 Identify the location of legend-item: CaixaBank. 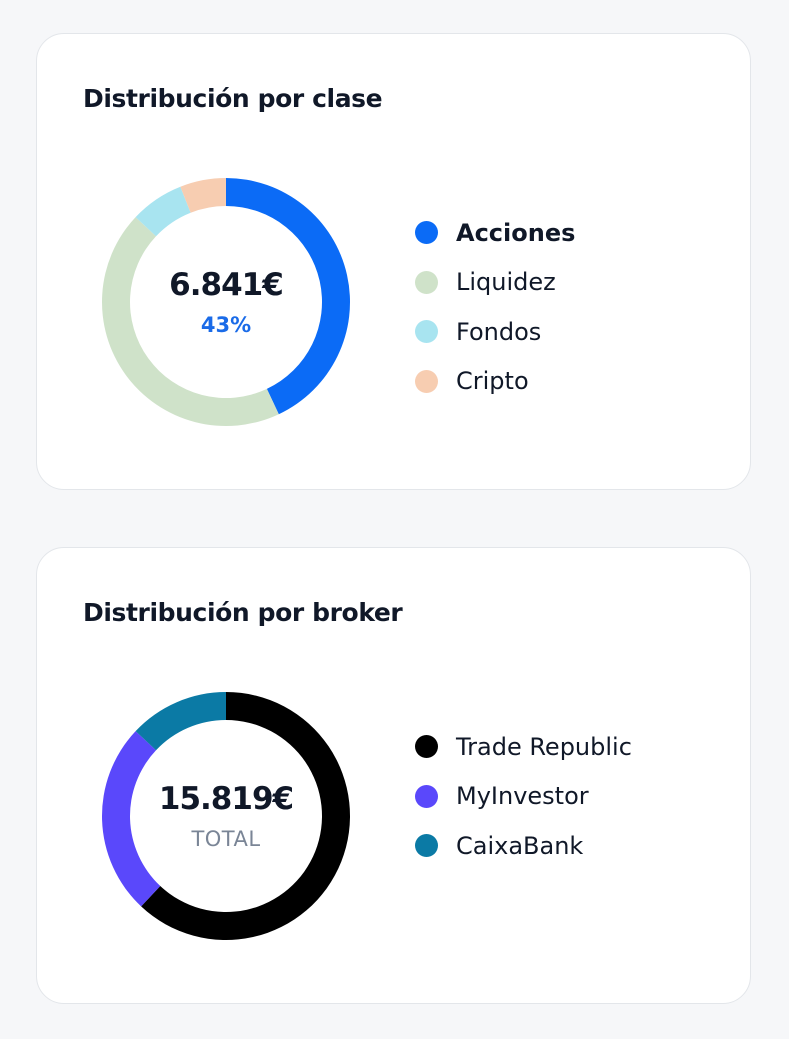
(523, 846).